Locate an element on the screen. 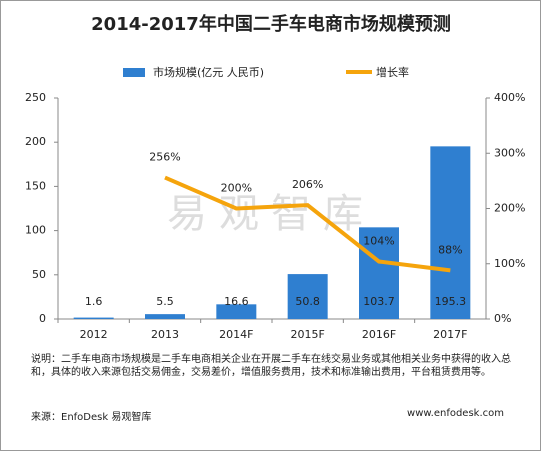 The height and width of the screenshot is (451, 541). bar-label: 195.3 is located at coordinates (451, 301).